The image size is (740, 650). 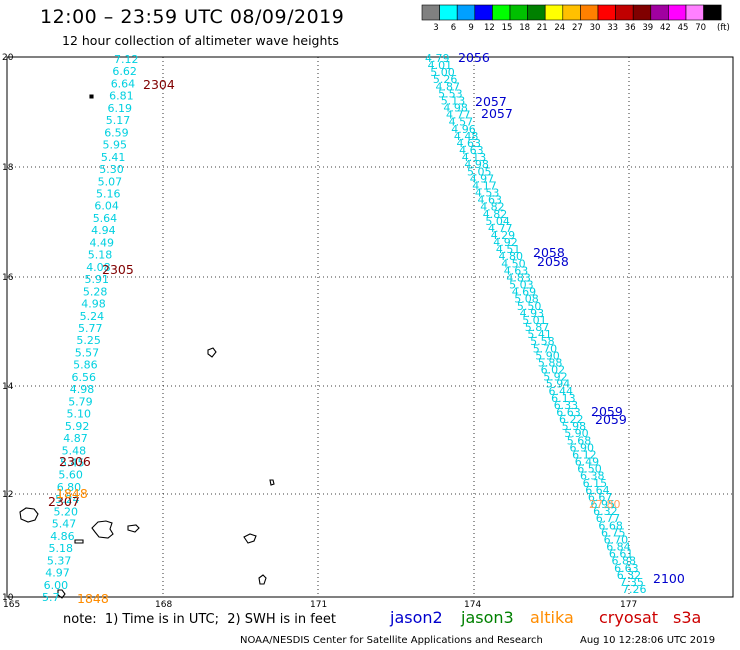 I want to click on swh-value: 4.92, so click(x=505, y=242).